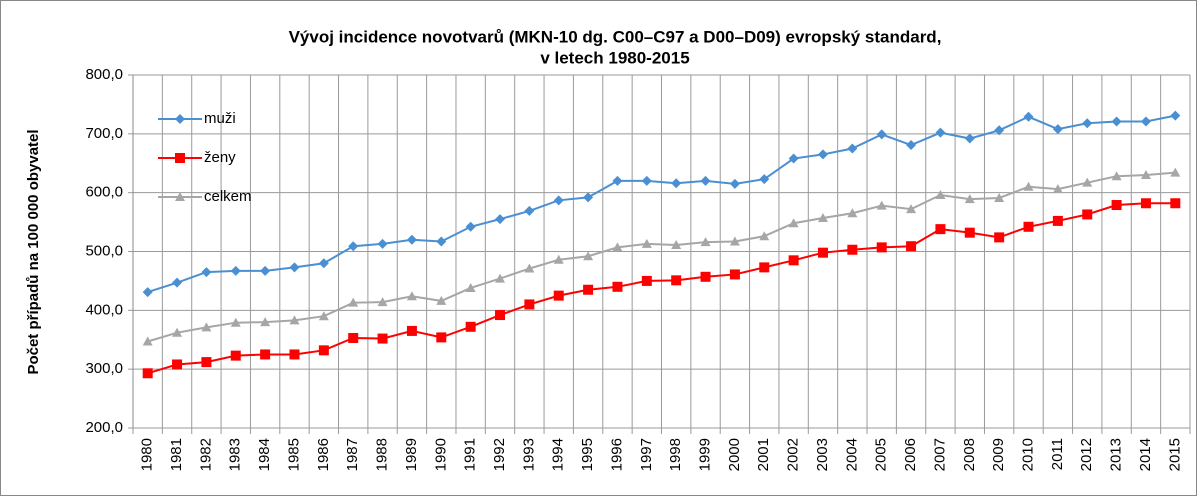 This screenshot has height=497, width=1198. I want to click on y-tick-label: 400,0, so click(104, 309).